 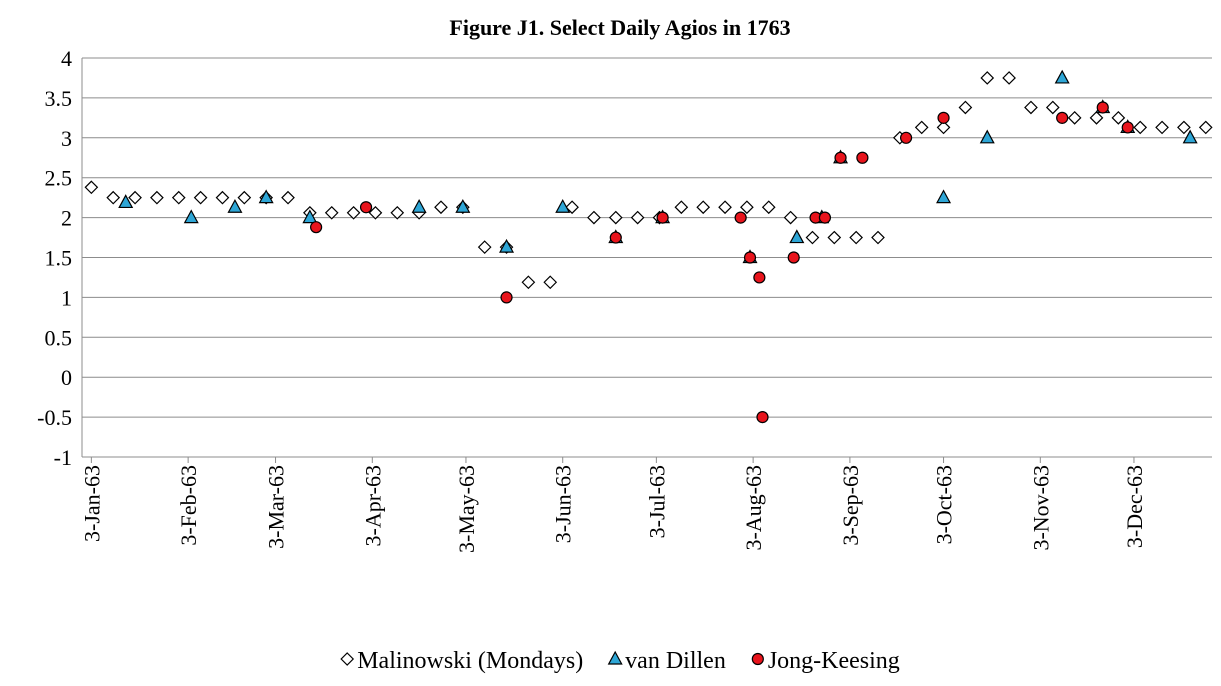 What do you see at coordinates (66, 138) in the screenshot?
I see `y-tick-label: 3` at bounding box center [66, 138].